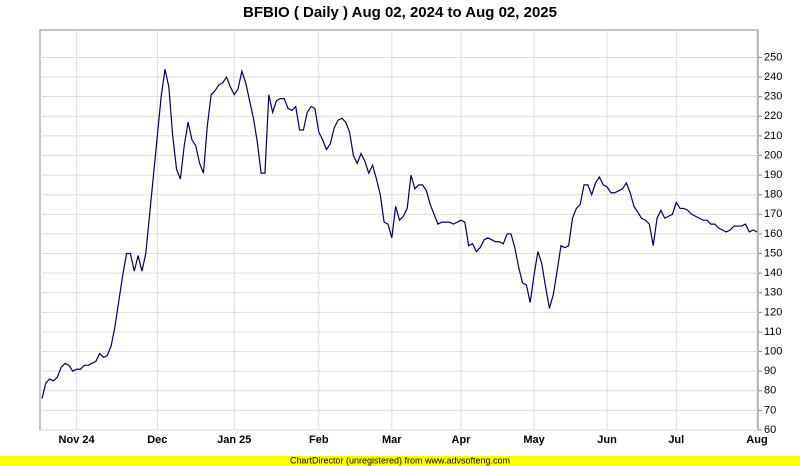  Describe the element at coordinates (392, 440) in the screenshot. I see `x-tick-label: Mar` at that location.